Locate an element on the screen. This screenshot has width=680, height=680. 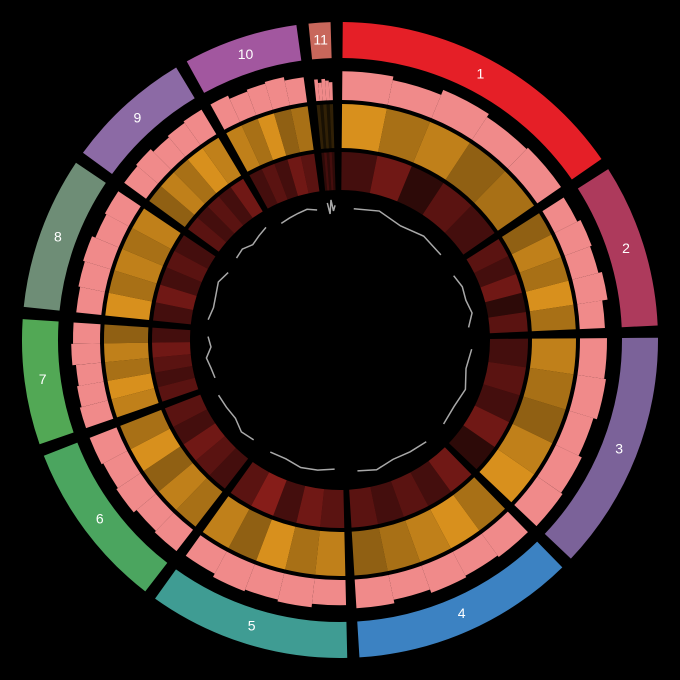
chromosome-label: 6 is located at coordinates (100, 518).